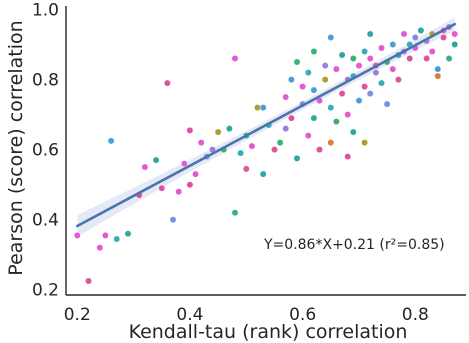  Describe the element at coordinates (45, 11) in the screenshot. I see `y-tick-label: 1.0` at that location.